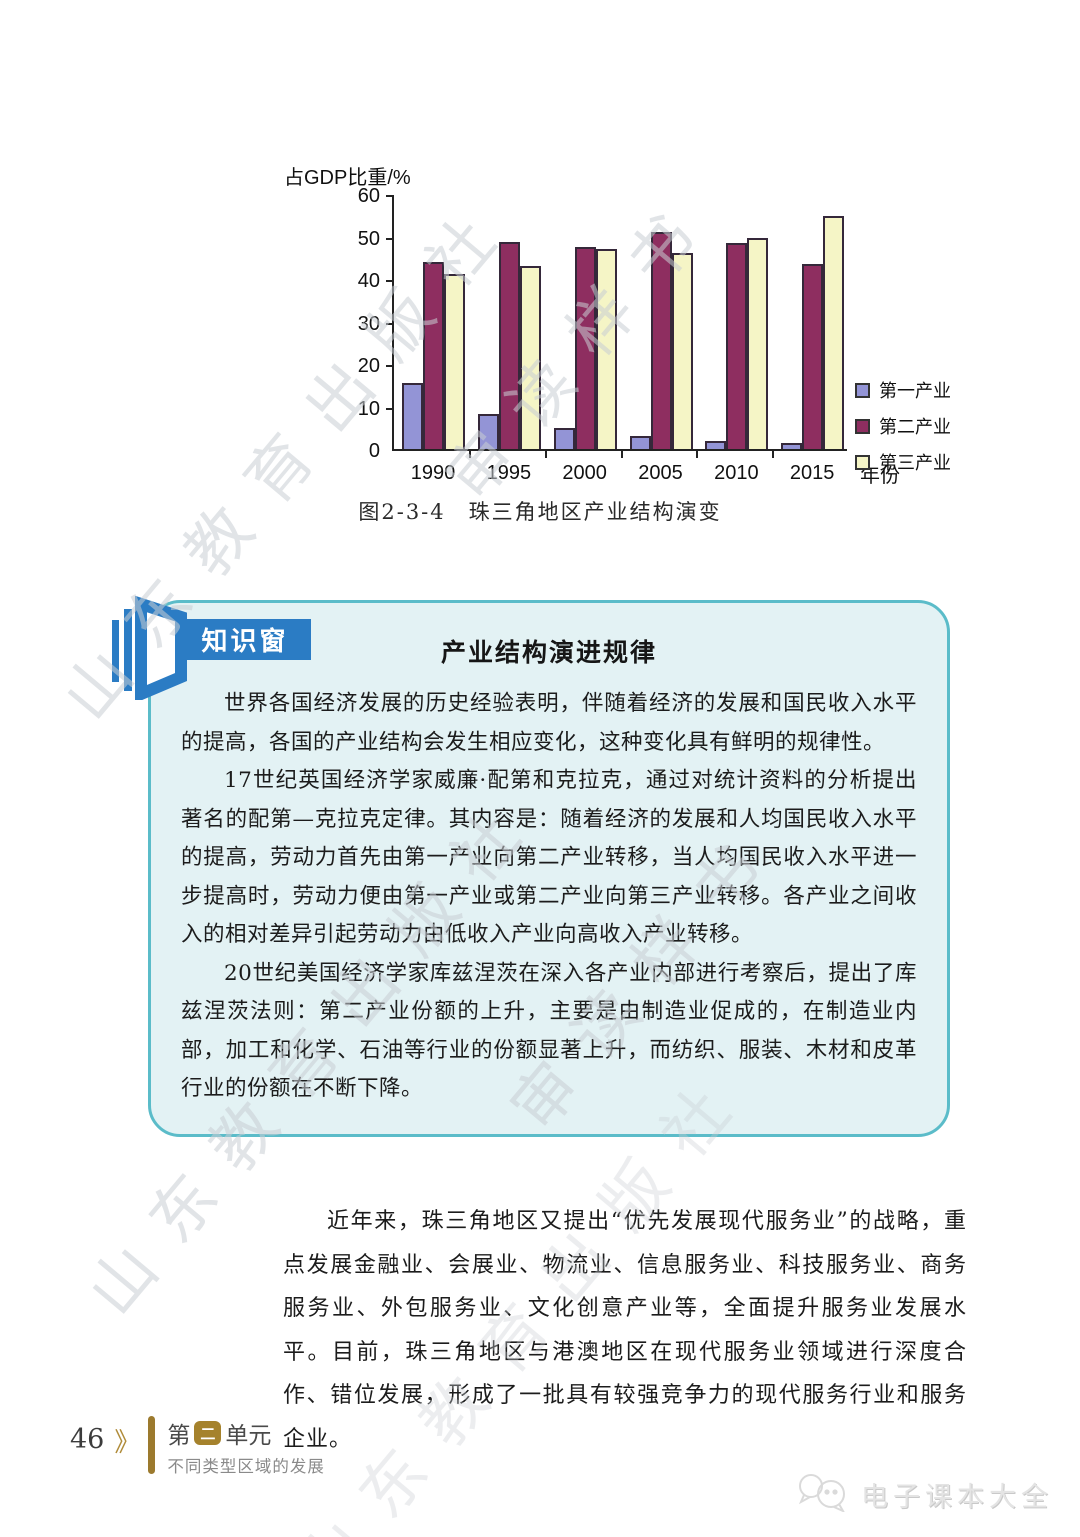  I want to click on unit-subtitle: 不同类型区域的发展, so click(246, 1467).